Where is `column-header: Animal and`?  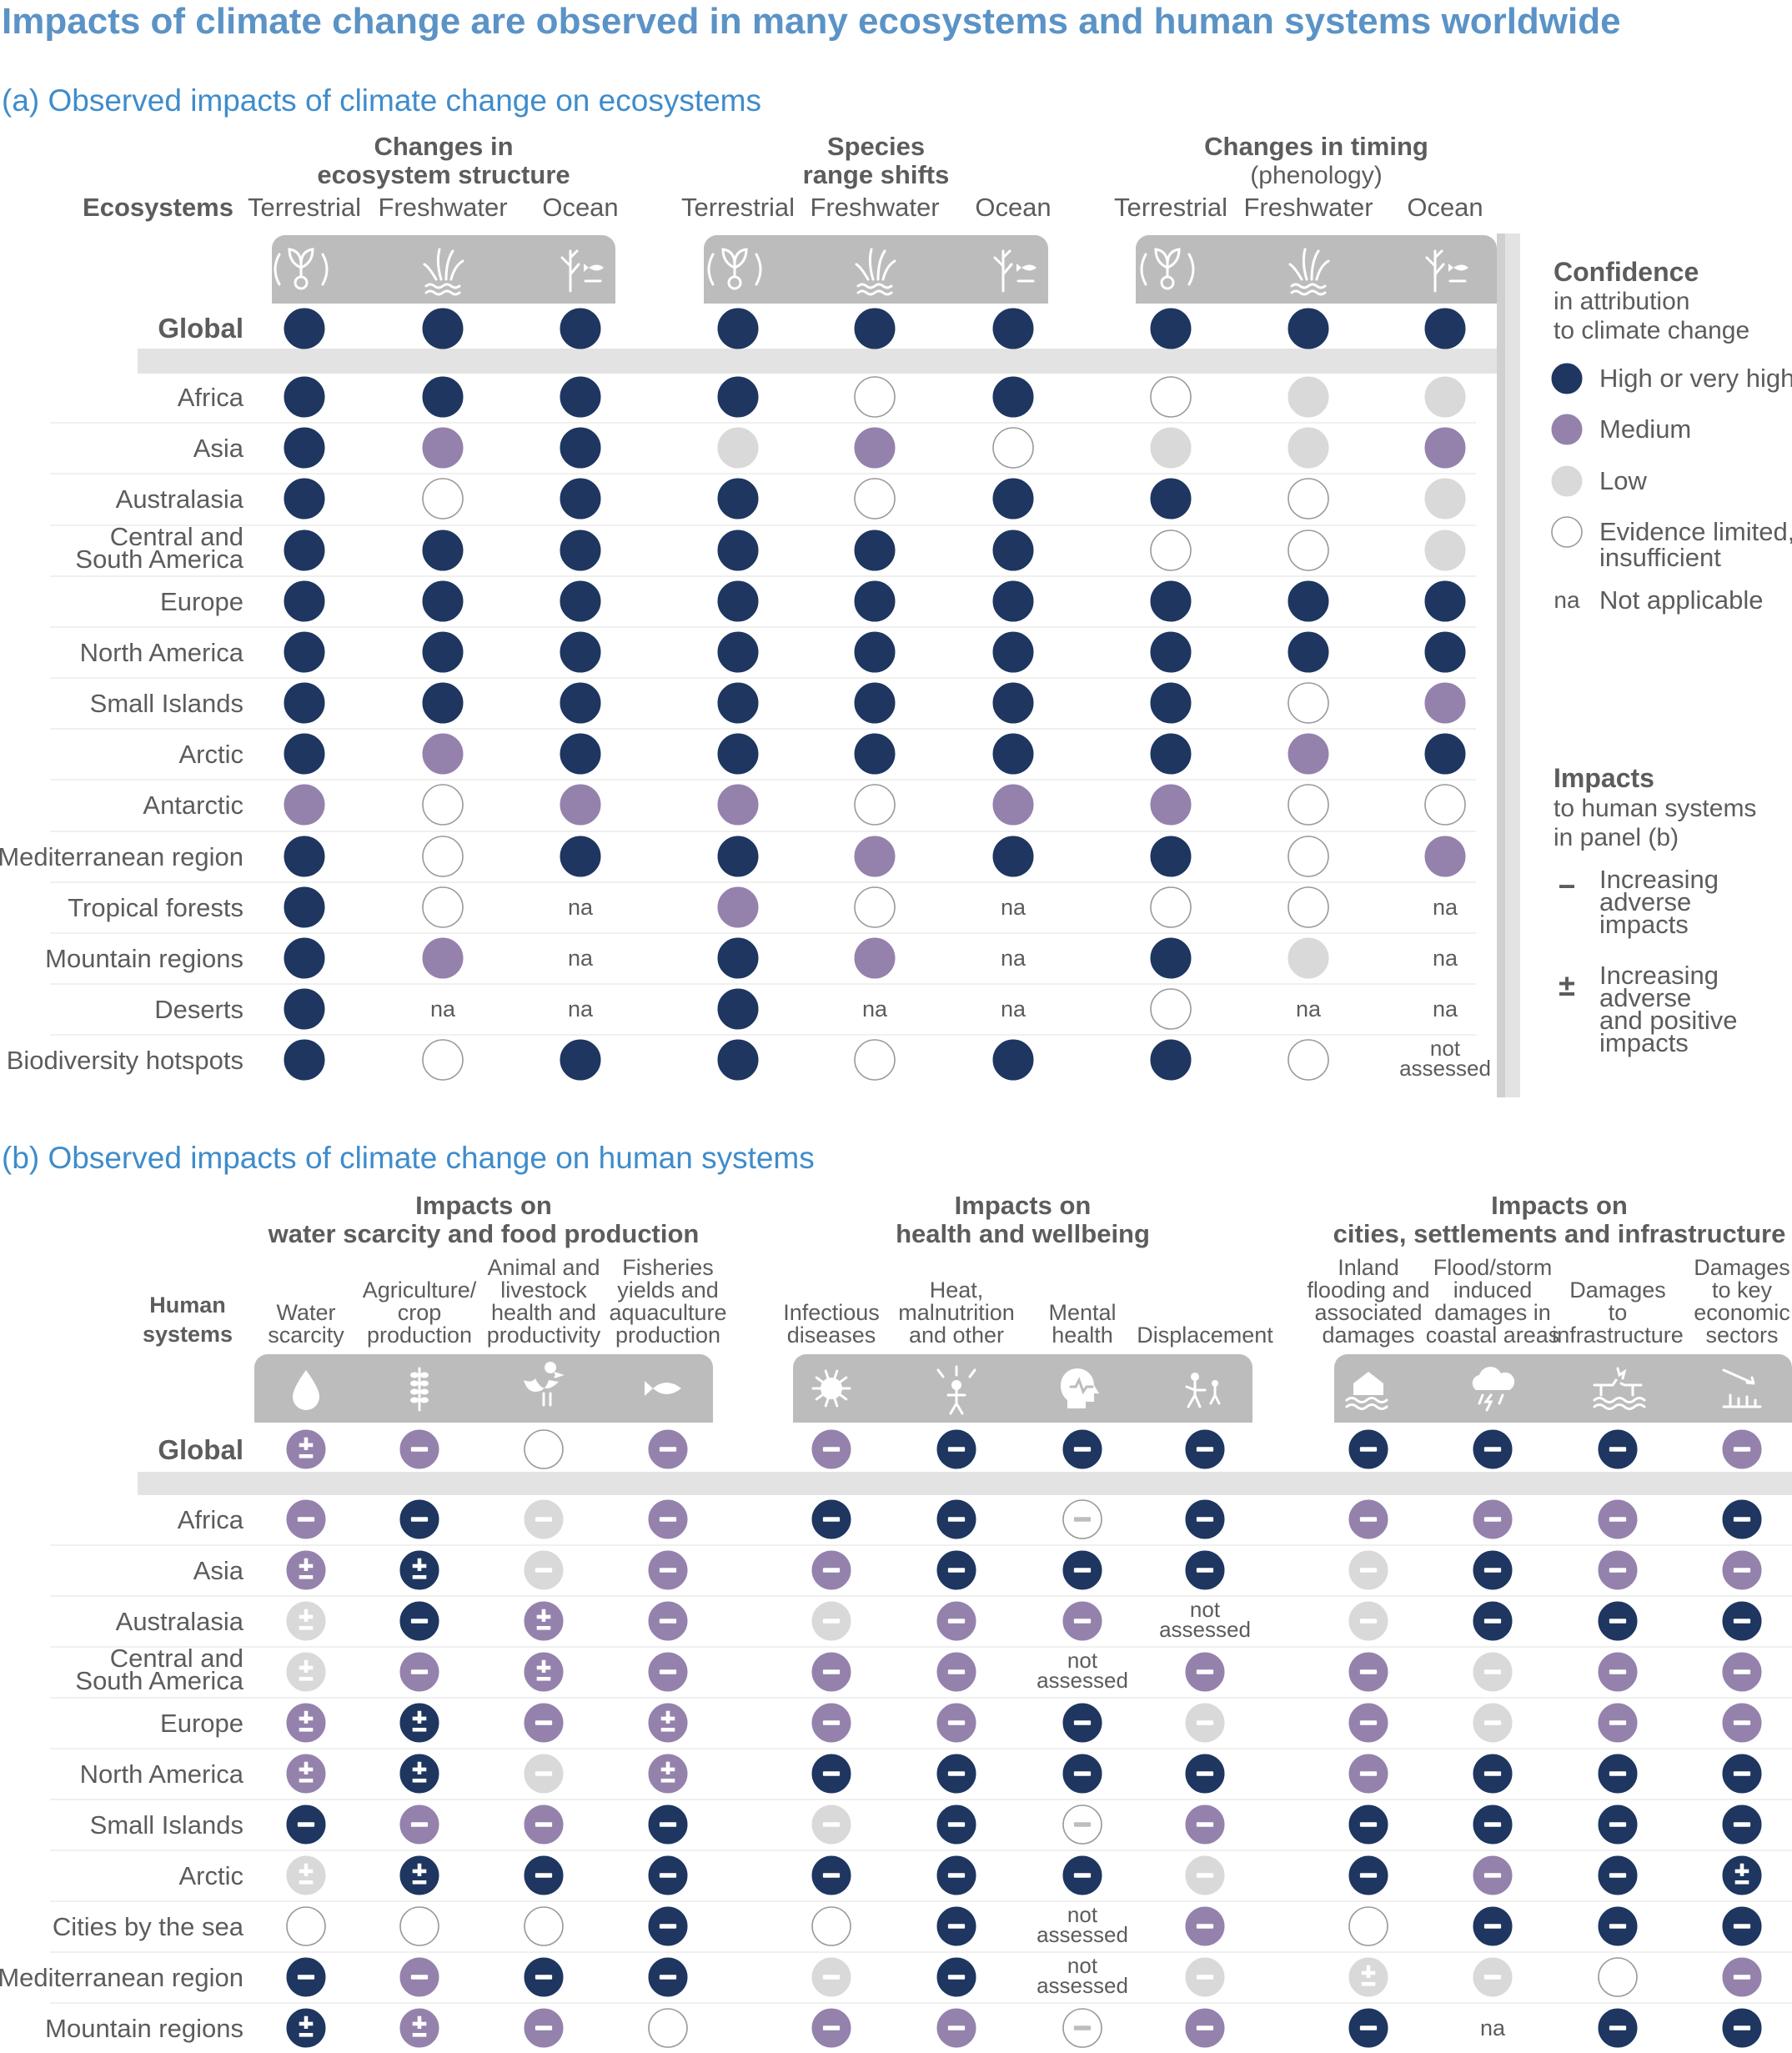
column-header: Animal and is located at coordinates (543, 1267).